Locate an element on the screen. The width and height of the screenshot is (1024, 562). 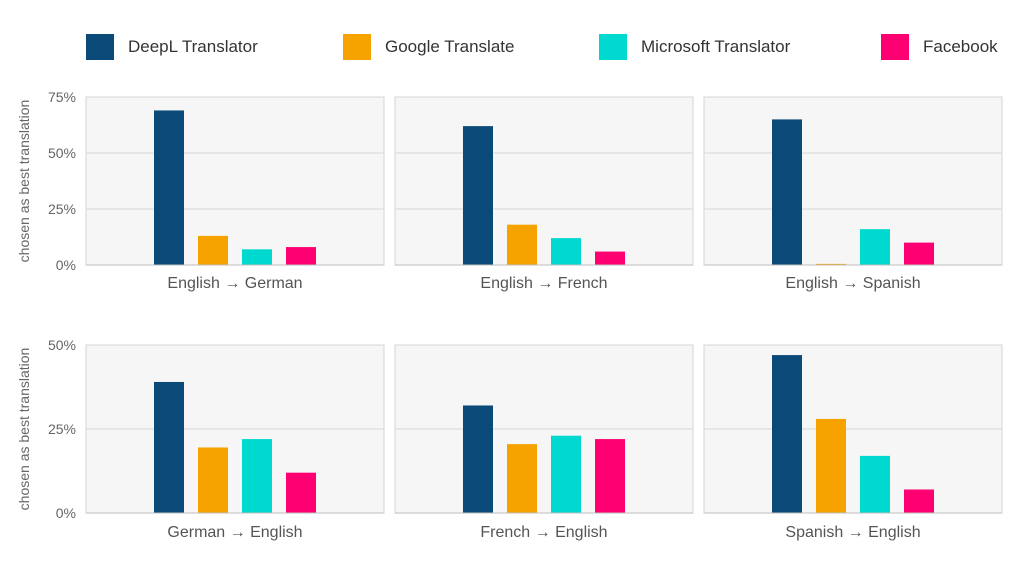
bar-facebook-r2-p3 is located at coordinates (919, 501).